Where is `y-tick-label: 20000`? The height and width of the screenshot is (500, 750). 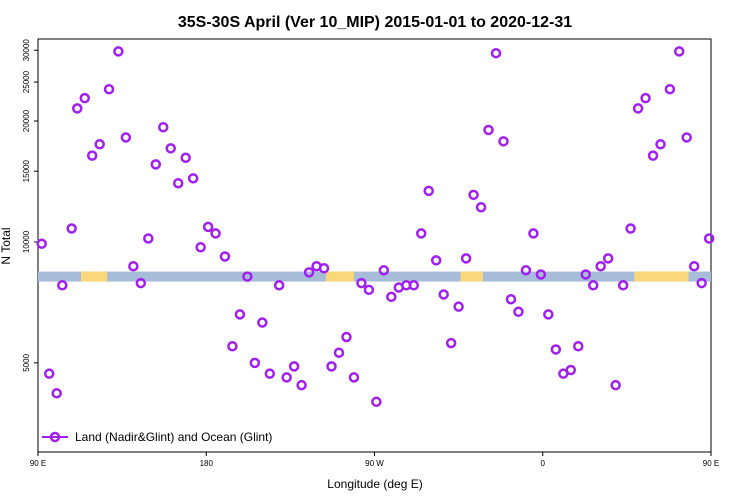
y-tick-label: 20000 is located at coordinates (26, 120).